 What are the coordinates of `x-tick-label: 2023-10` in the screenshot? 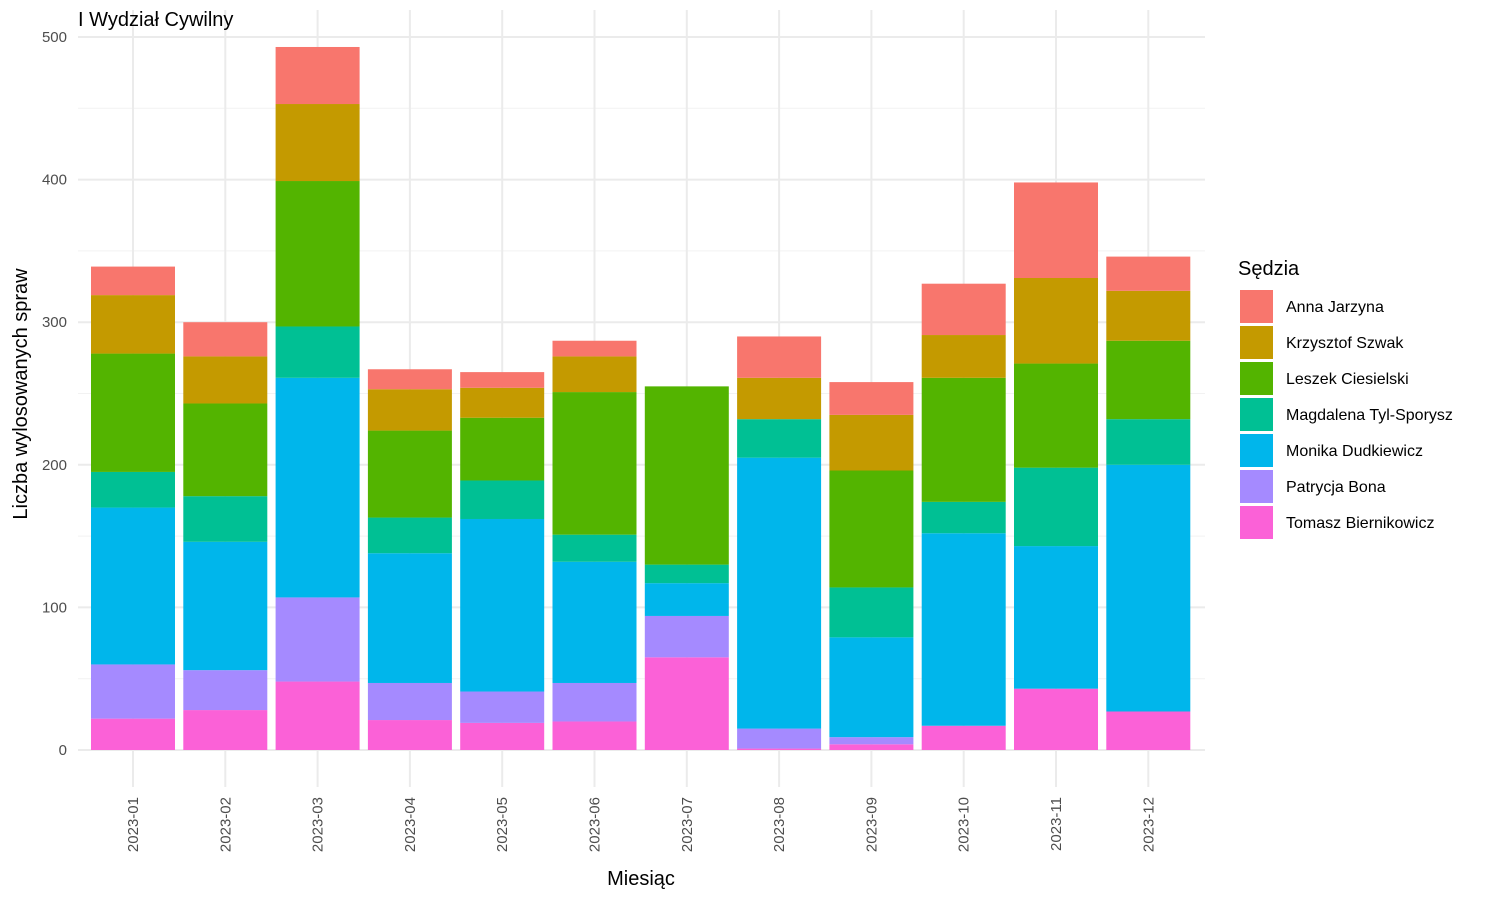 It's located at (964, 824).